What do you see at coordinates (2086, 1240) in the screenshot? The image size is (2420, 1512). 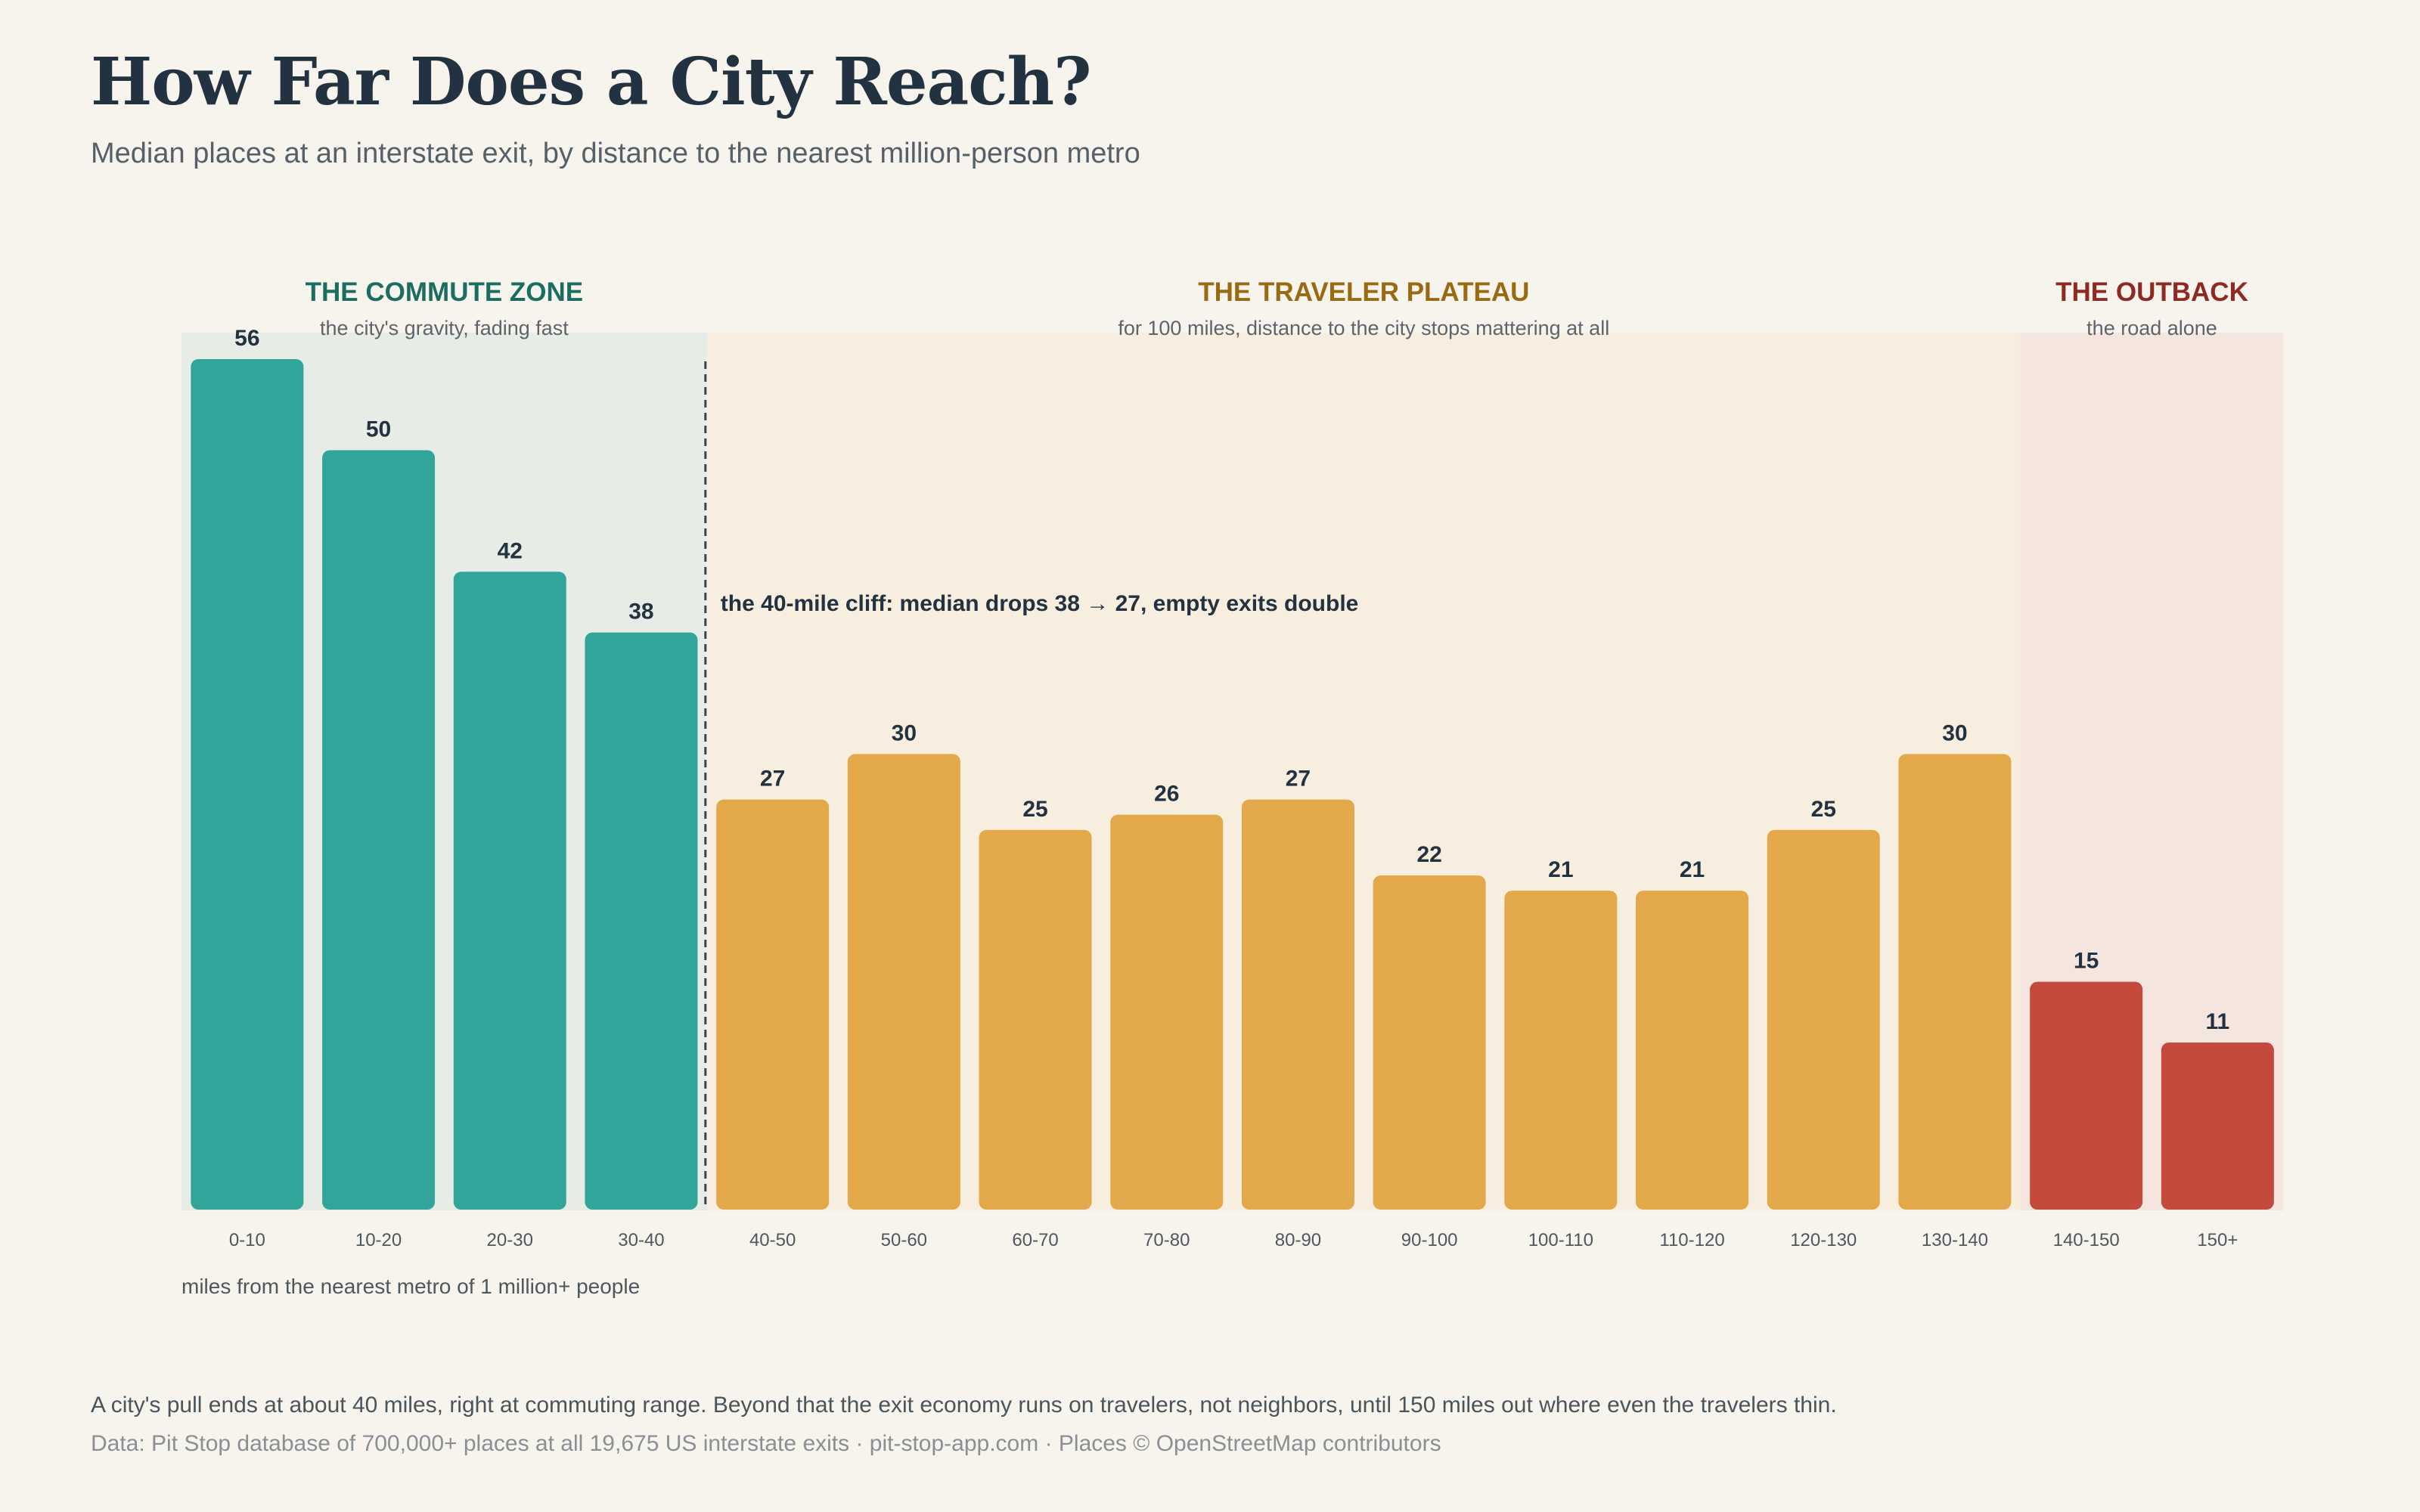 I see `x-tick-label: 140-150` at bounding box center [2086, 1240].